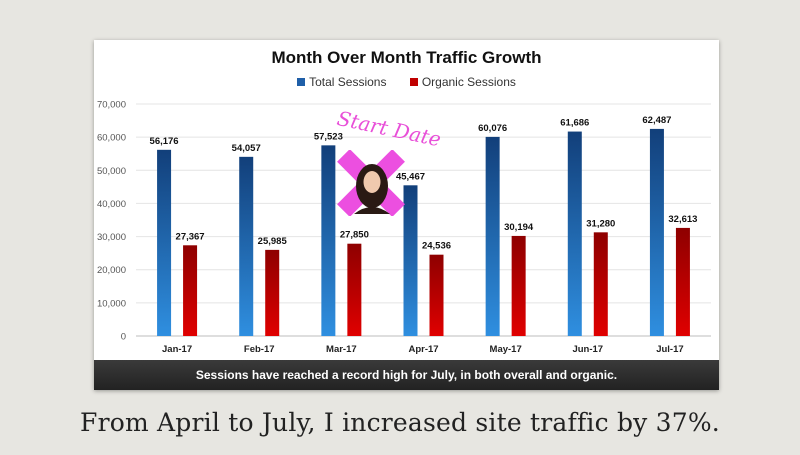  I want to click on legend-label-total: Total Sessions, so click(348, 82).